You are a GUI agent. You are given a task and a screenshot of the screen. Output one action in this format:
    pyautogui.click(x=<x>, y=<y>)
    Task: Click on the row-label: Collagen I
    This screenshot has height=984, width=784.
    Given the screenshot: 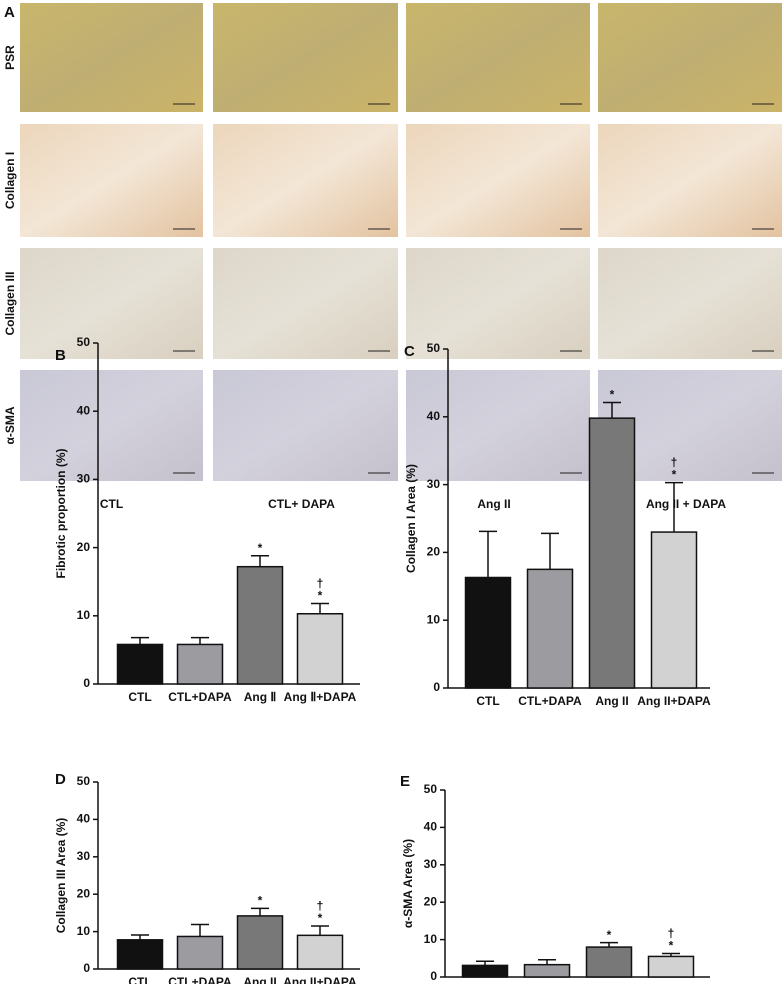 What is the action you would take?
    pyautogui.click(x=10, y=180)
    